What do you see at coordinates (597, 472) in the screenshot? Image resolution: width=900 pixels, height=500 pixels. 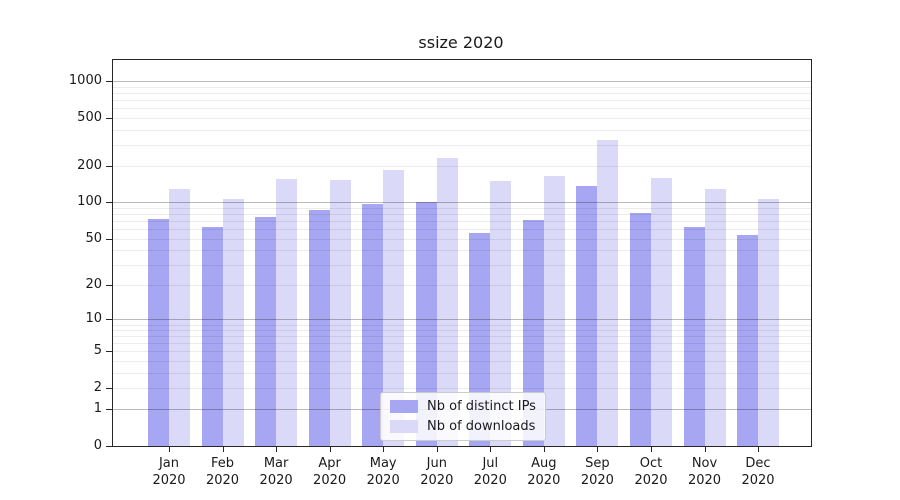 I see `x-tick-label: Sep 2020` at bounding box center [597, 472].